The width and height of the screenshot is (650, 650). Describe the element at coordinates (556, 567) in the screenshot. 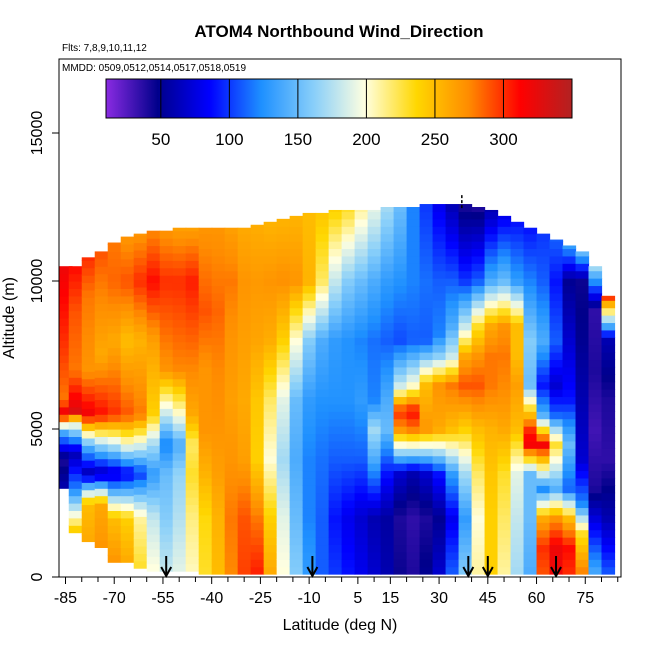

I see `profile-arrow` at that location.